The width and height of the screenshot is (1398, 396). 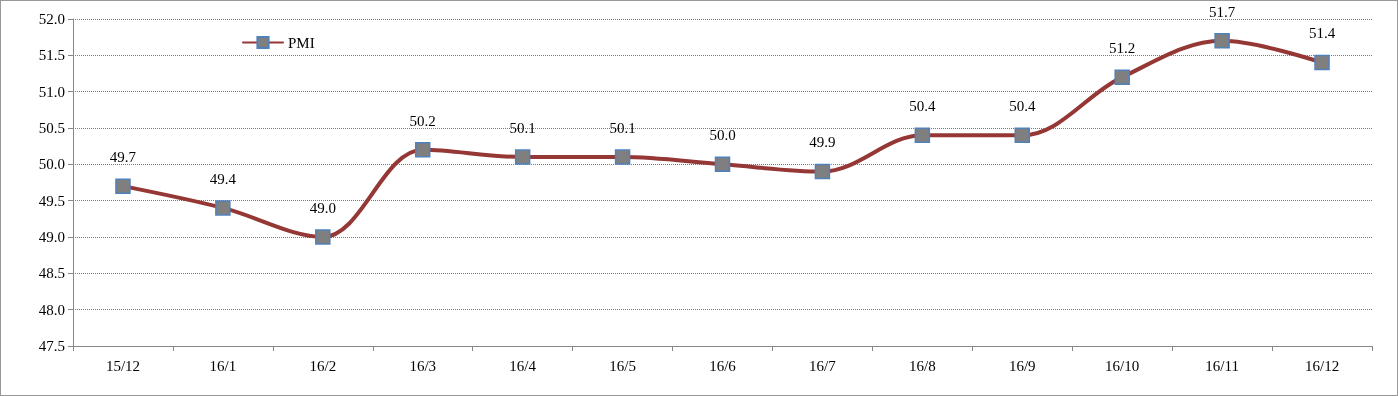 What do you see at coordinates (1222, 365) in the screenshot?
I see `x-tick-label: 16/11` at bounding box center [1222, 365].